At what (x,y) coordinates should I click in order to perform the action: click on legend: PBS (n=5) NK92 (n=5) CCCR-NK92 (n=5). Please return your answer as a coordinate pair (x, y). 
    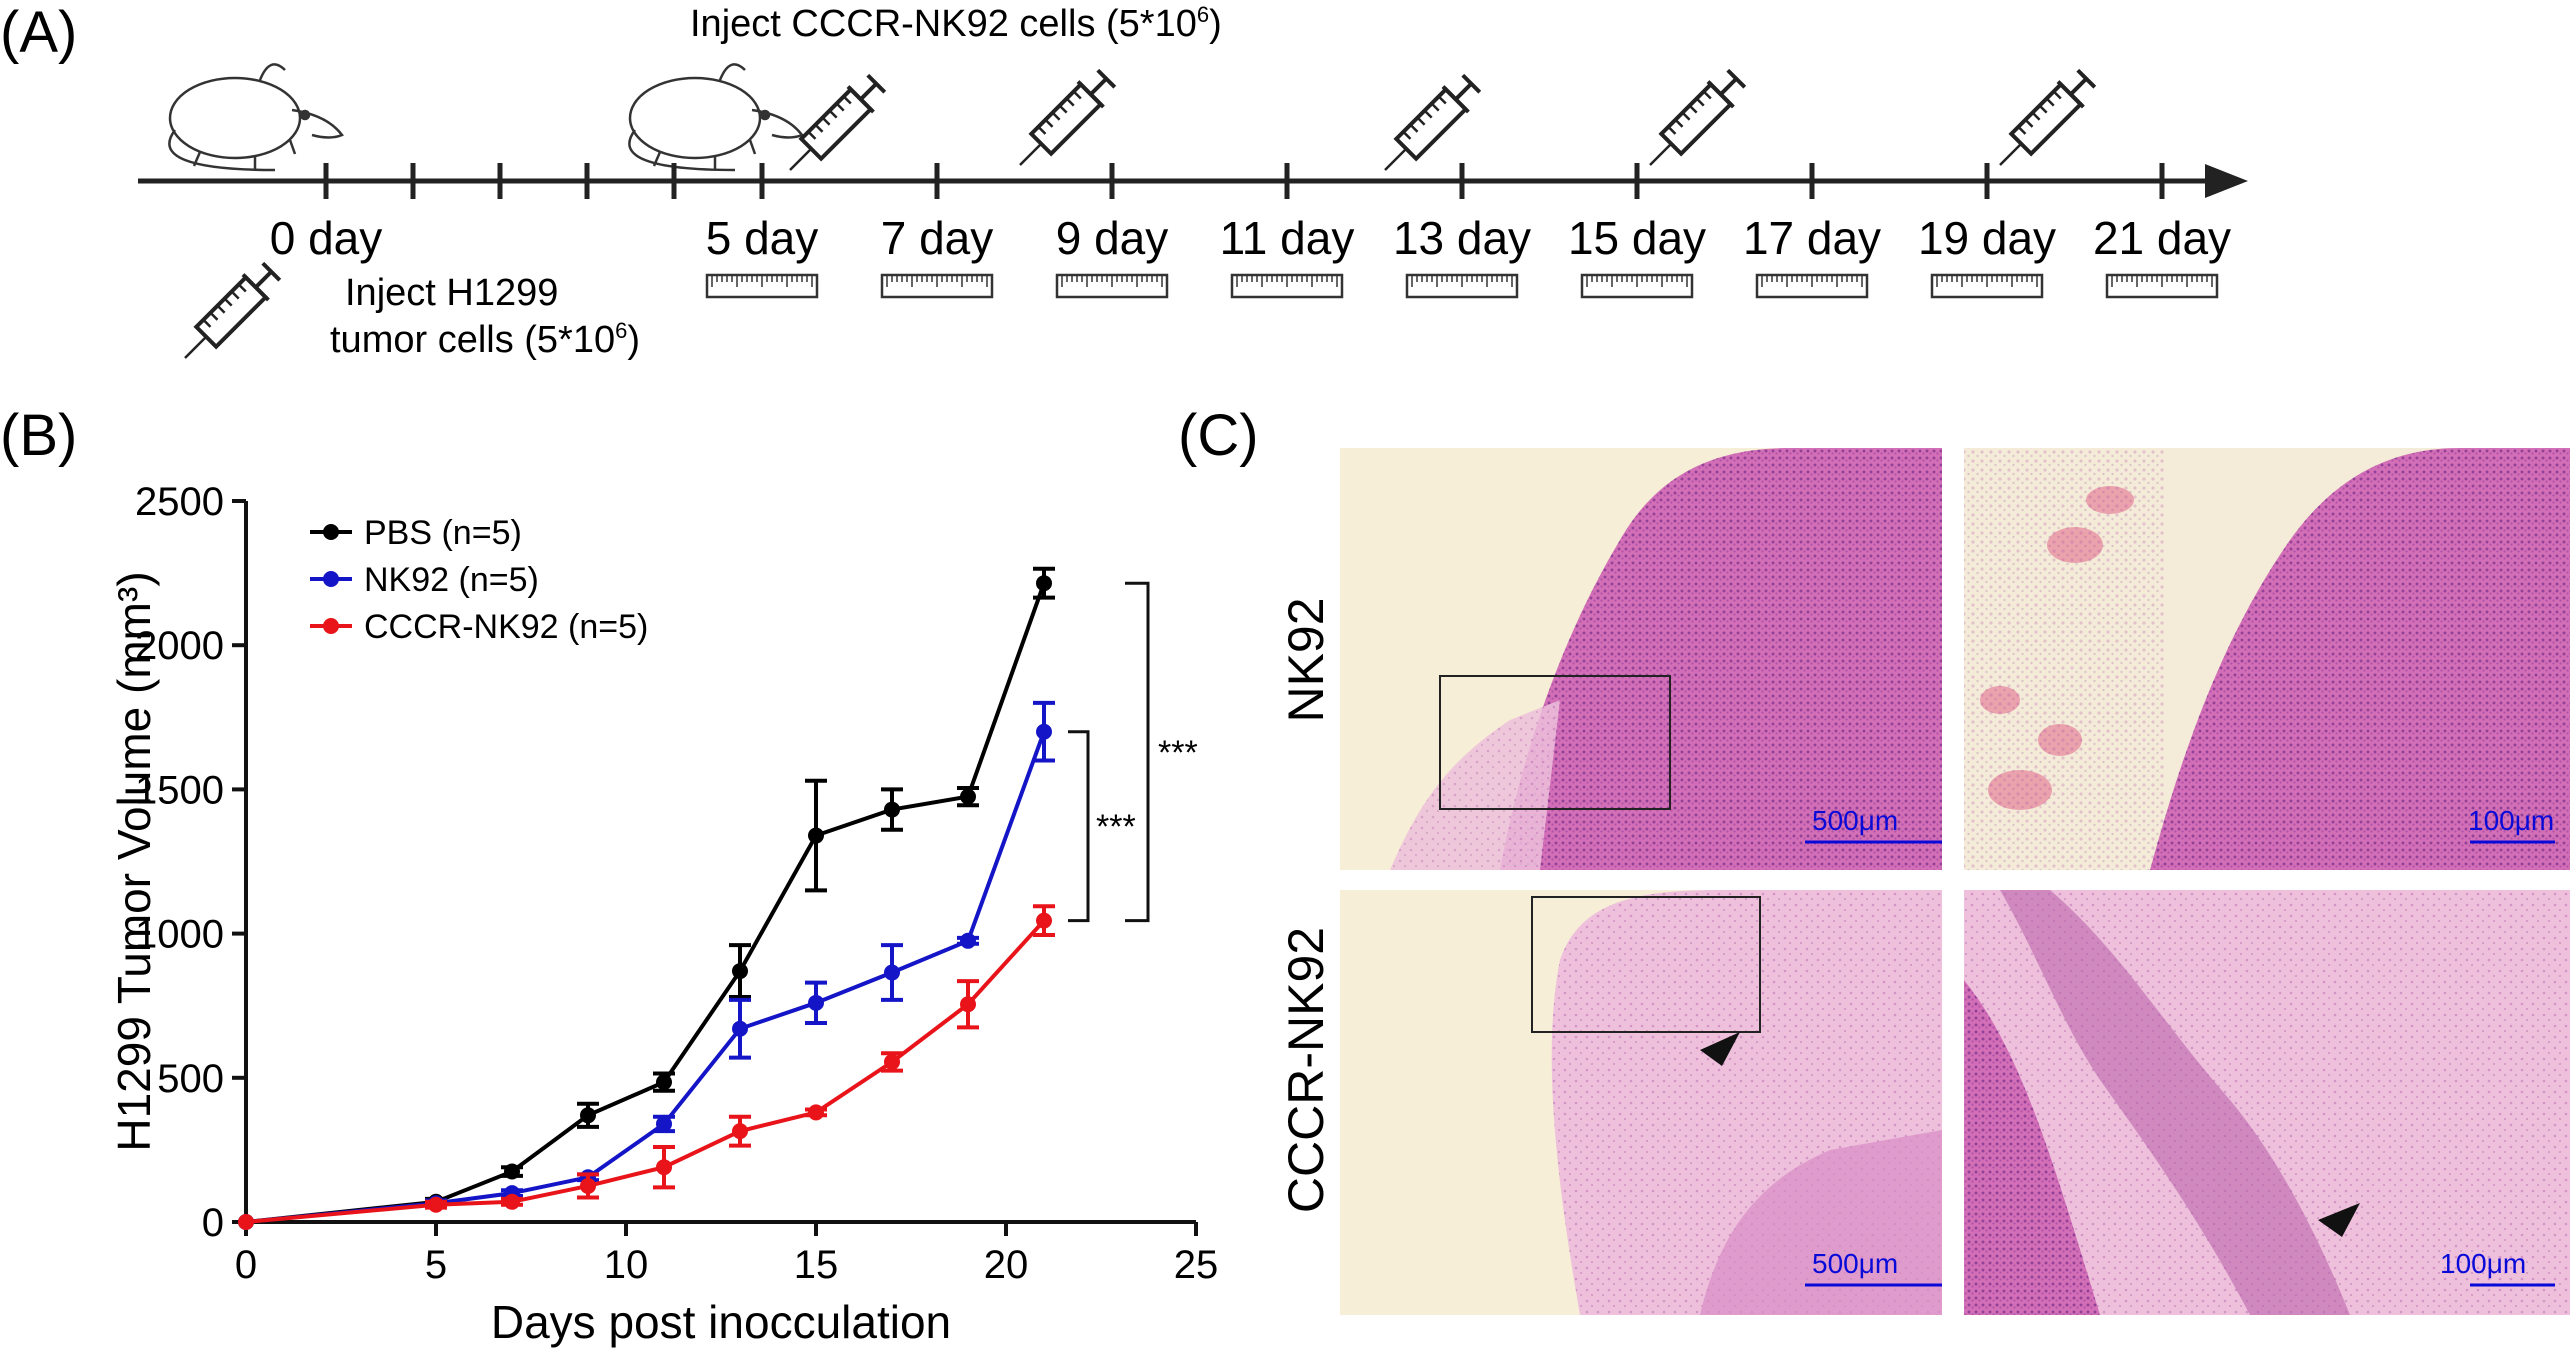
    Looking at the image, I should click on (479, 580).